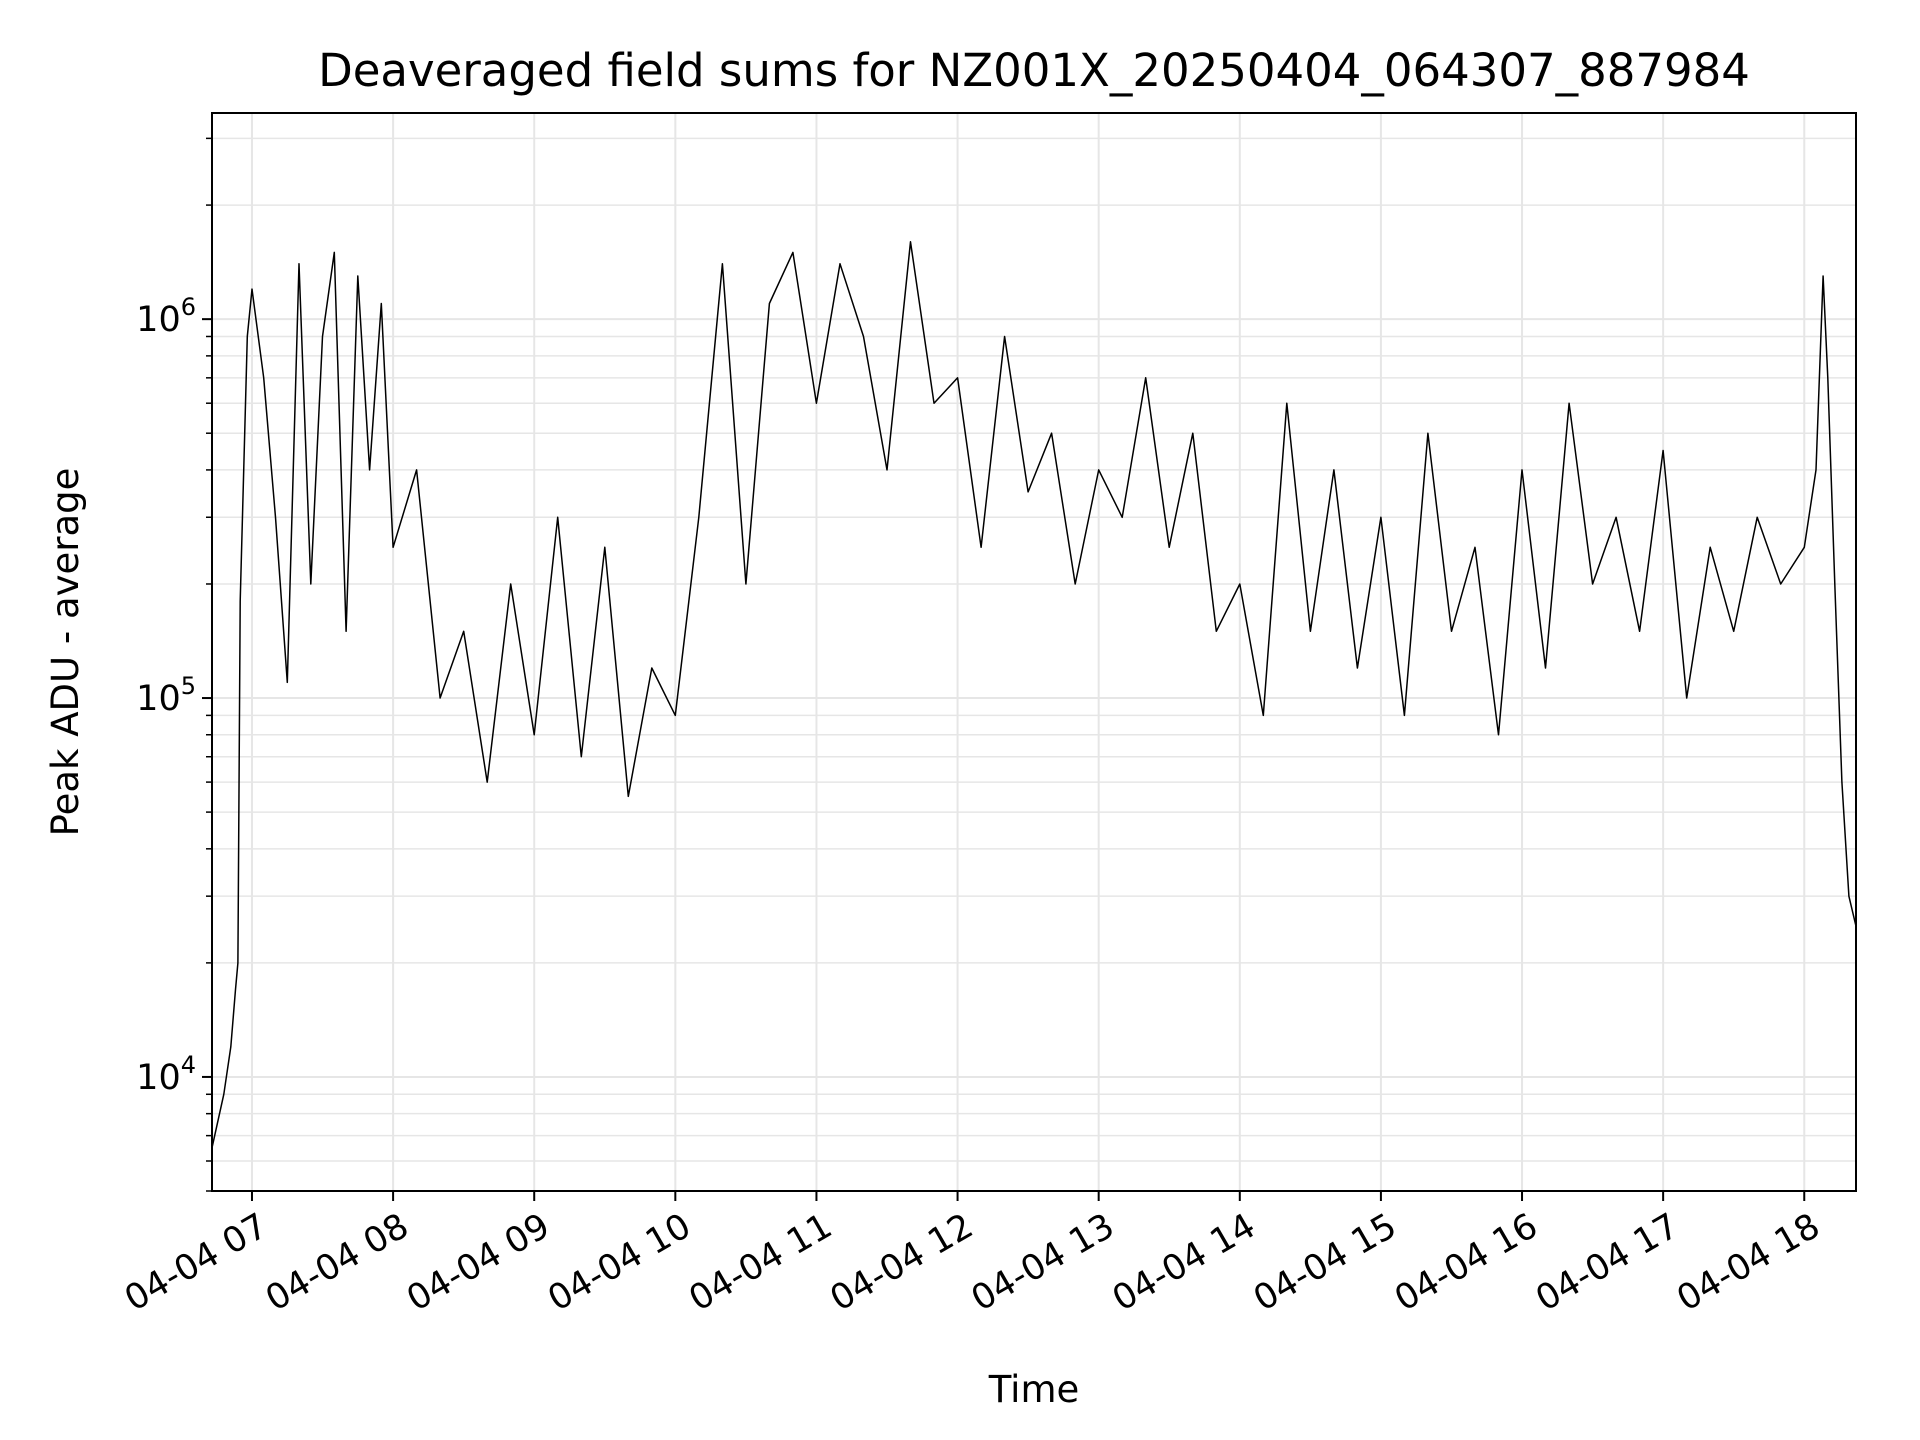 The width and height of the screenshot is (1920, 1440). What do you see at coordinates (1034, 1389) in the screenshot?
I see `x-axis-label: Time` at bounding box center [1034, 1389].